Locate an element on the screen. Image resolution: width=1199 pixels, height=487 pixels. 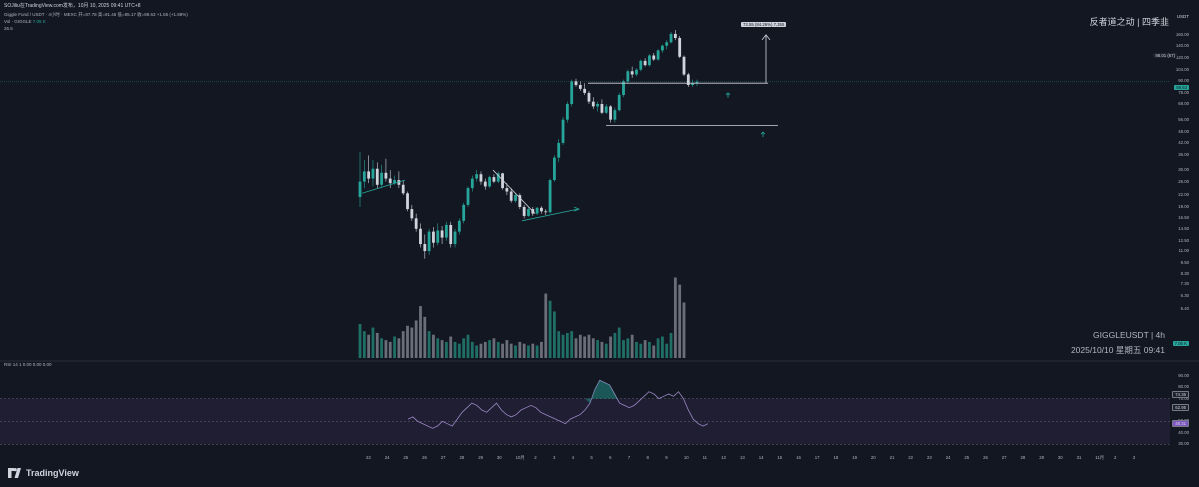
time-tick-label: 22 is located at coordinates (911, 457).